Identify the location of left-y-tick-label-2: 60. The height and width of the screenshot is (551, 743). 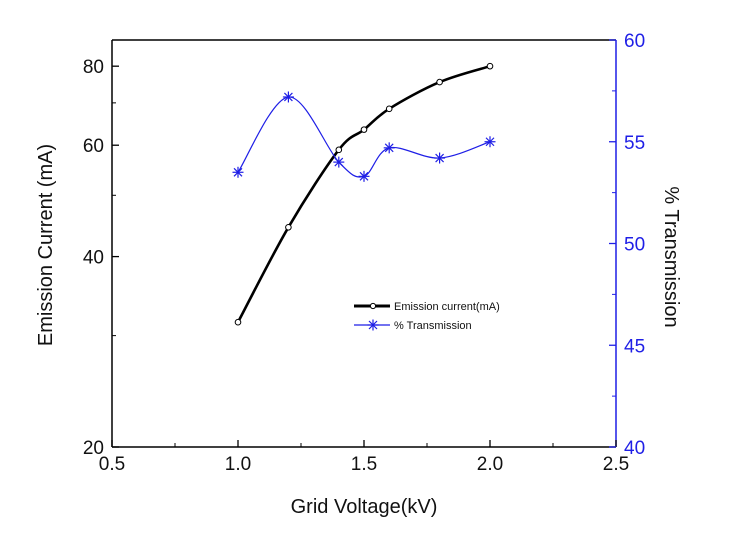
(93, 146).